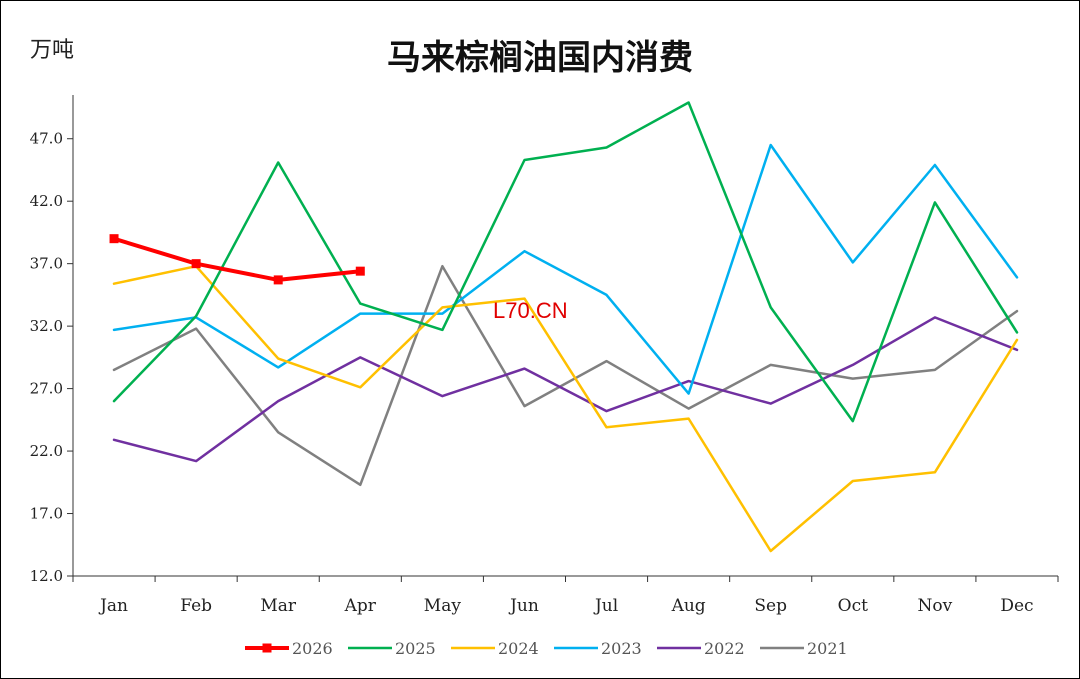 This screenshot has height=679, width=1080. I want to click on legend-label: 2023, so click(621, 648).